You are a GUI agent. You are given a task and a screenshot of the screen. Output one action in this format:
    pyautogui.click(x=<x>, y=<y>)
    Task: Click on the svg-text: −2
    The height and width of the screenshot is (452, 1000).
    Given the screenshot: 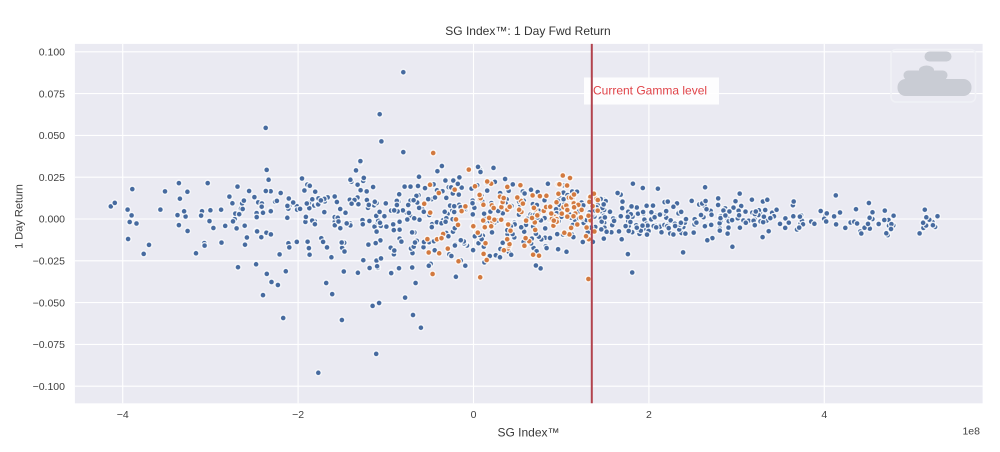 What is the action you would take?
    pyautogui.click(x=298, y=415)
    